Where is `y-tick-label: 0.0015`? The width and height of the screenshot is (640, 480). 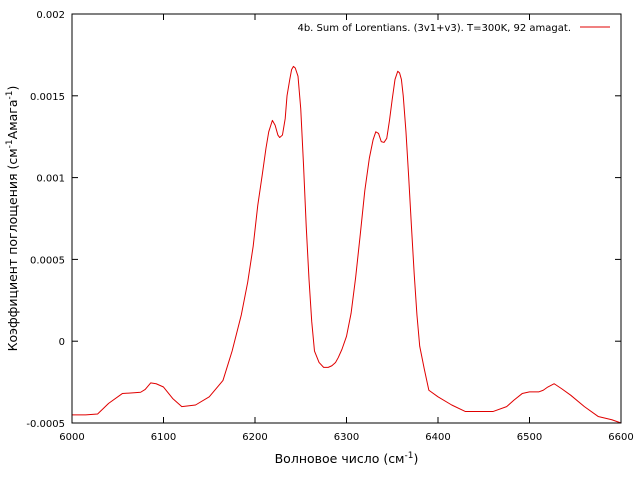
y-tick-label: 0.0015 is located at coordinates (47, 97).